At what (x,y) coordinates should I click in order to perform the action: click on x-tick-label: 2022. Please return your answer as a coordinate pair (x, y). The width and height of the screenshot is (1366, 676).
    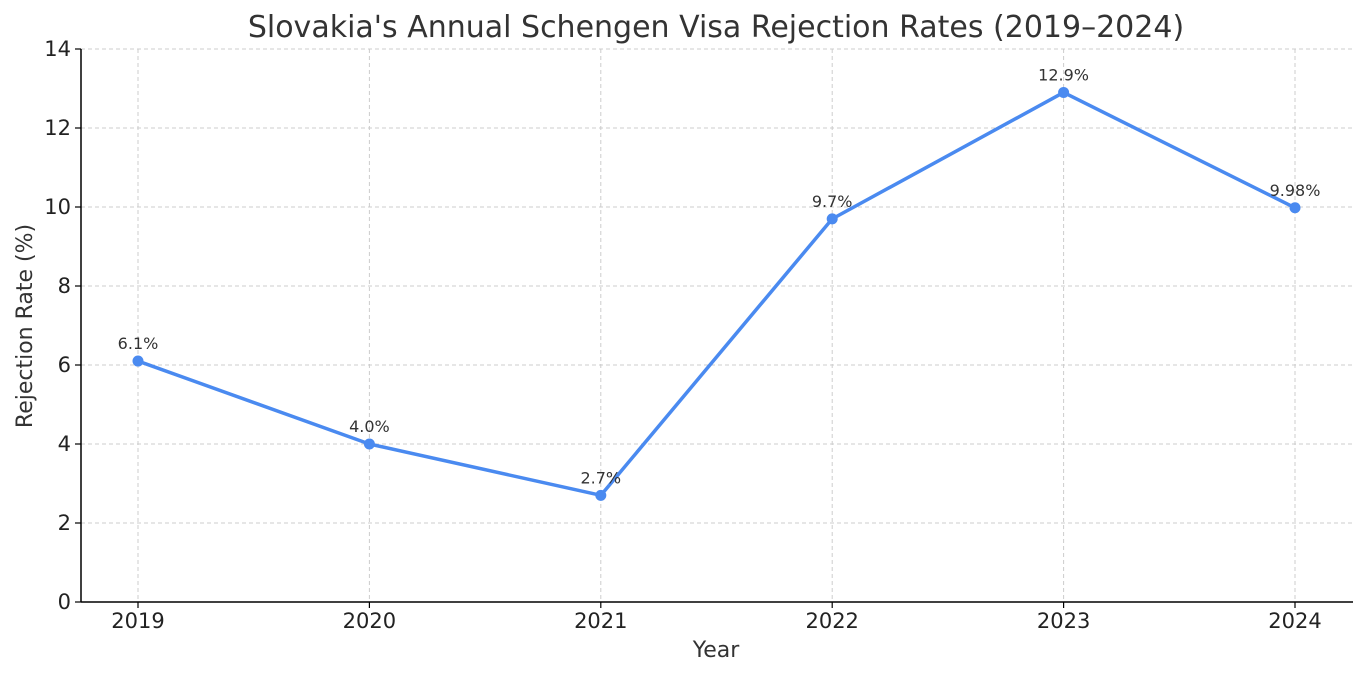
    Looking at the image, I should click on (831, 621).